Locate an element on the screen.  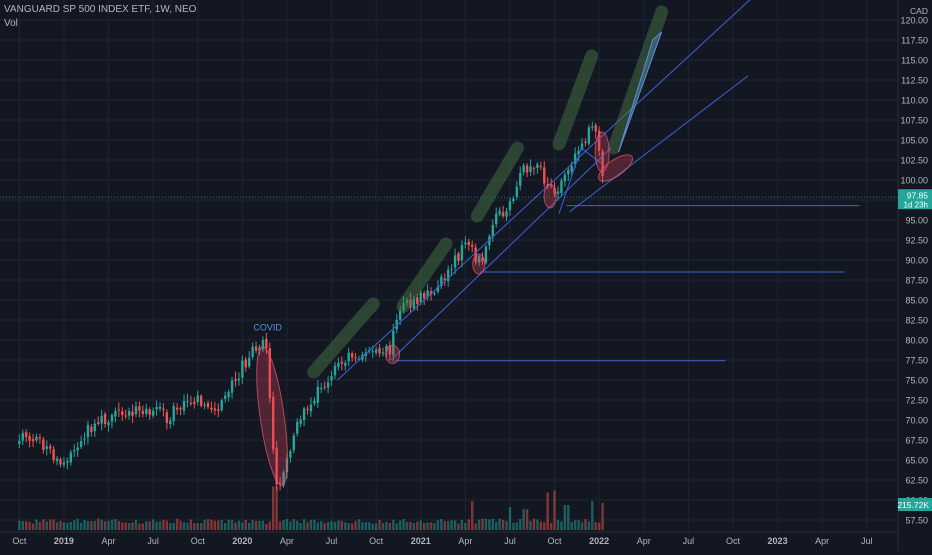
price-tick-label: 115.00 is located at coordinates (914, 61).